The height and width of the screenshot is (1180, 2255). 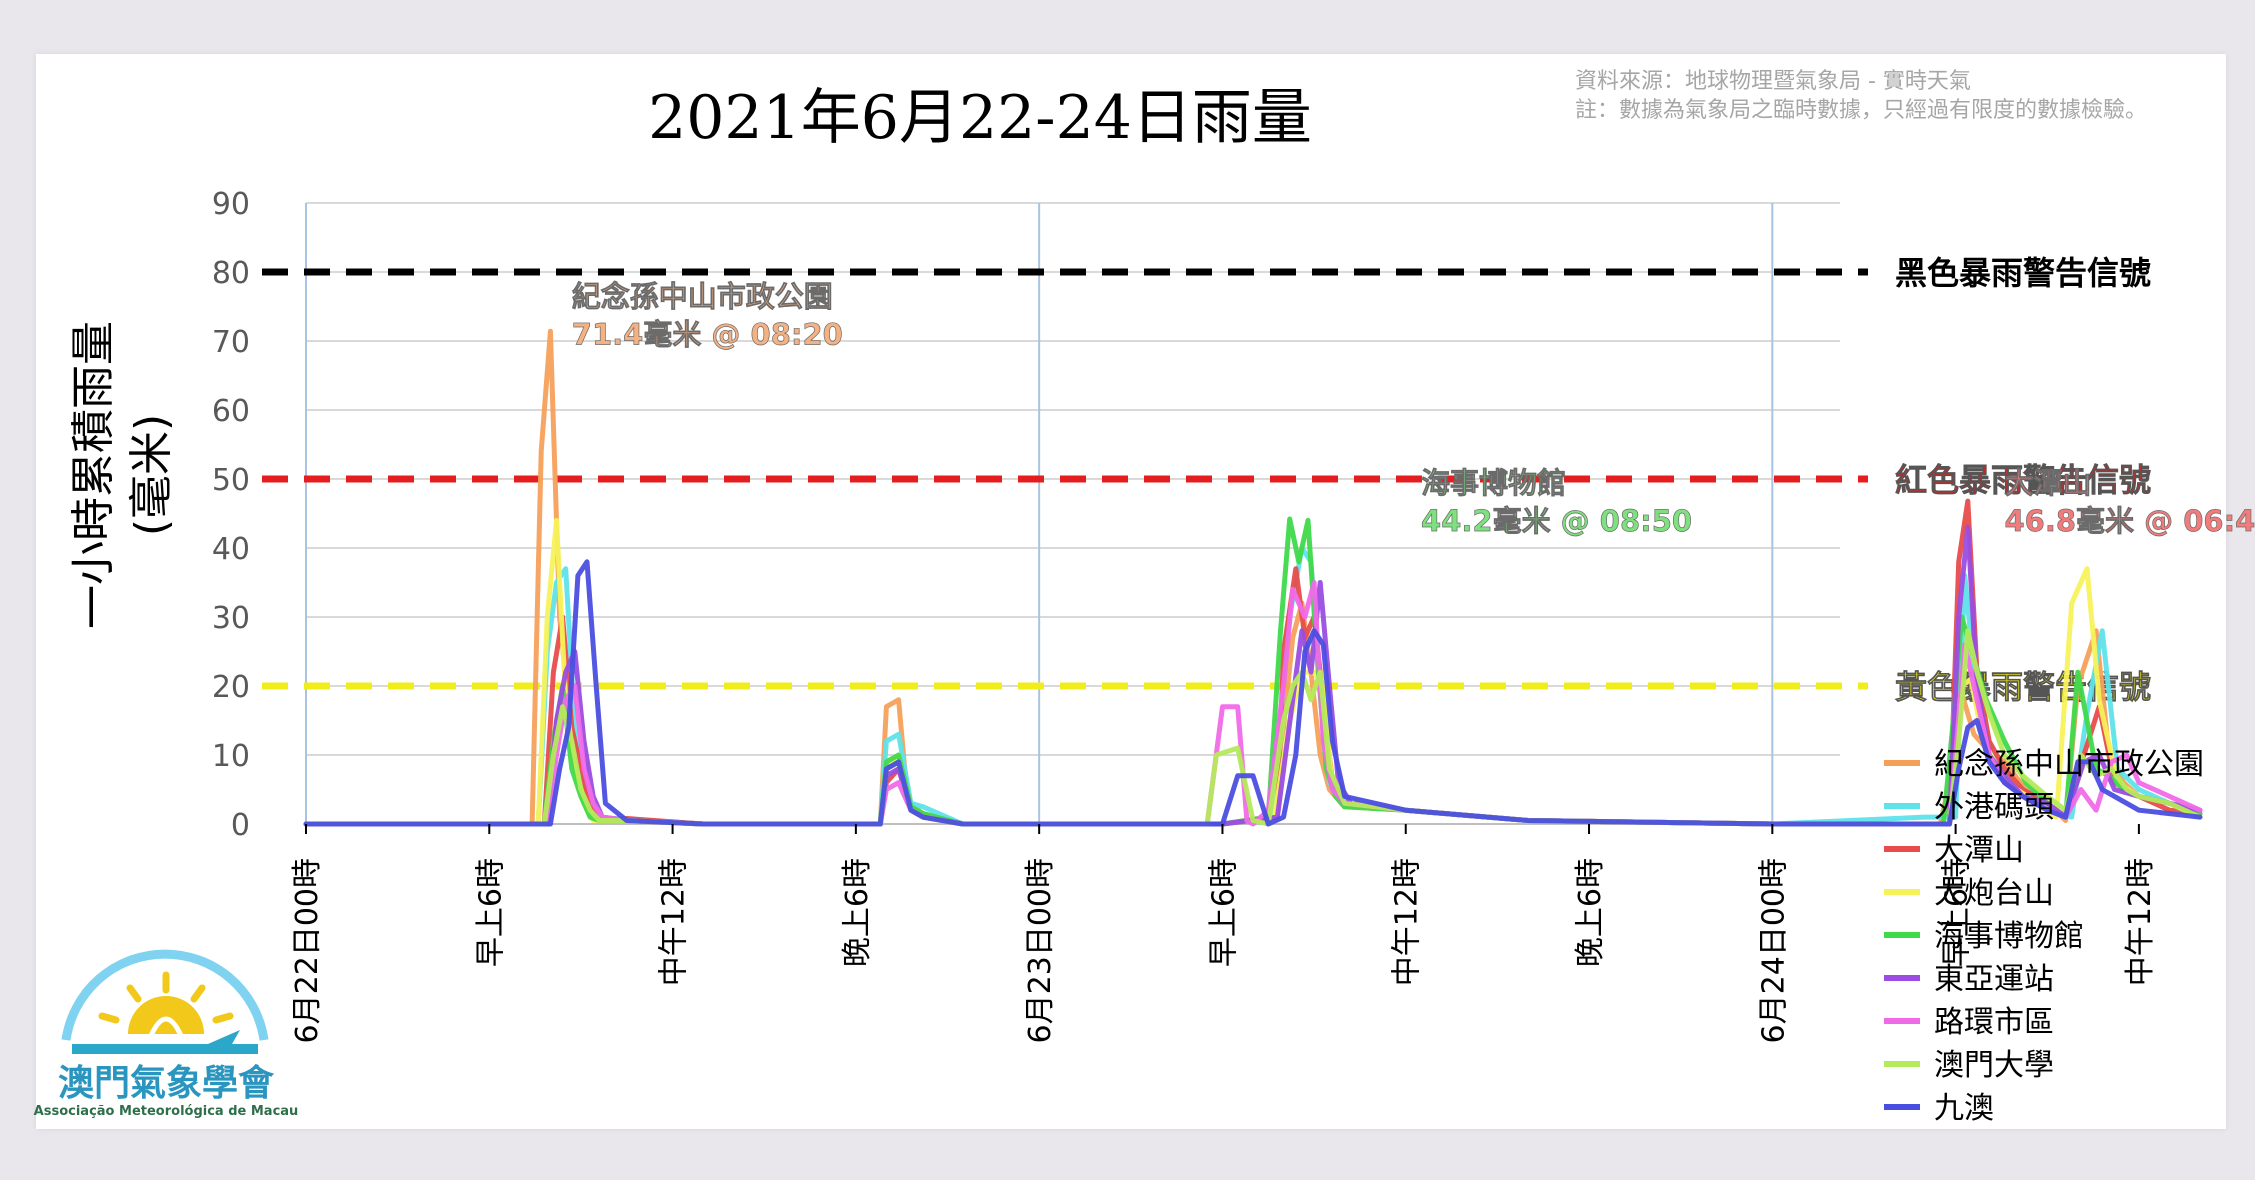 What do you see at coordinates (231, 411) in the screenshot?
I see `y-tick-60: 60` at bounding box center [231, 411].